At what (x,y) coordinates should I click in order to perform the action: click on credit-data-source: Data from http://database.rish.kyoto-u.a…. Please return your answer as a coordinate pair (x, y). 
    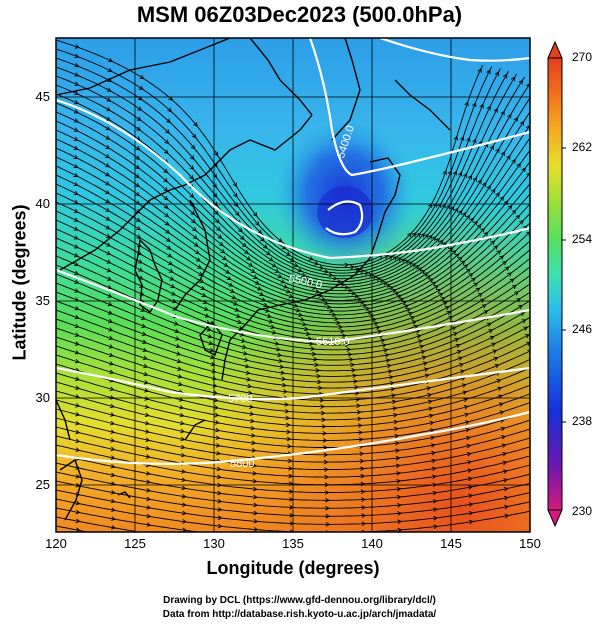
    Looking at the image, I should click on (299, 614).